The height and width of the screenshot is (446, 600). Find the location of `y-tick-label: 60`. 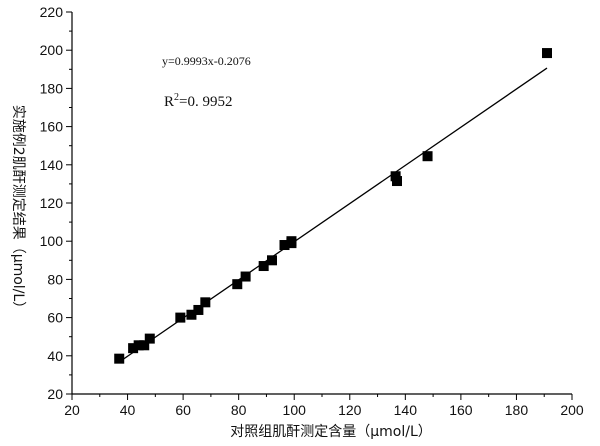

y-tick-label: 60 is located at coordinates (55, 318).